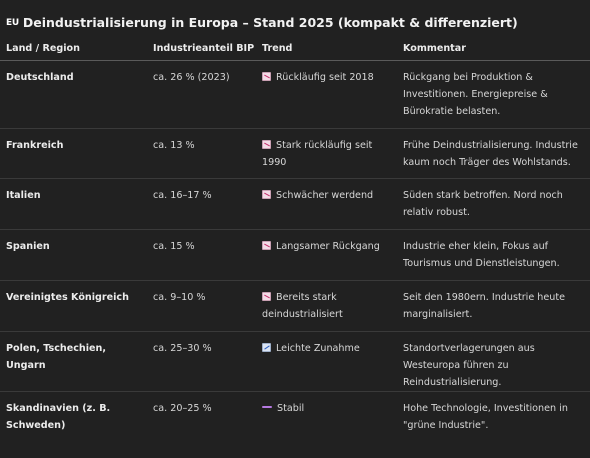  I want to click on region-cell: Vereinigtes Königreich, so click(73, 306).